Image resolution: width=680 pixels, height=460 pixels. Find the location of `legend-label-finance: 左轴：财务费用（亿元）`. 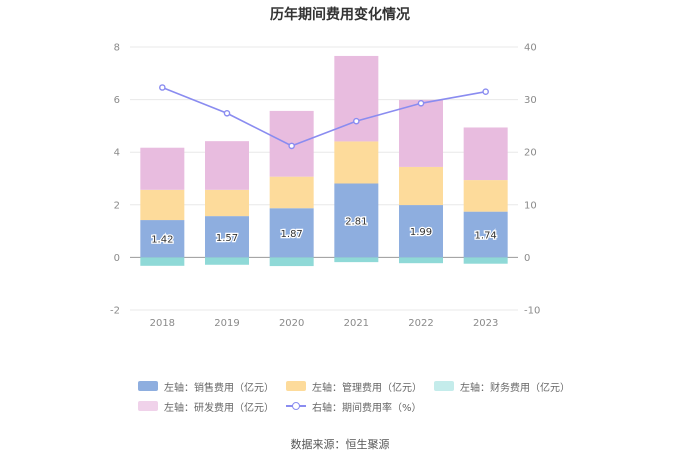

legend-label-finance: 左轴：财务费用（亿元） is located at coordinates (515, 388).